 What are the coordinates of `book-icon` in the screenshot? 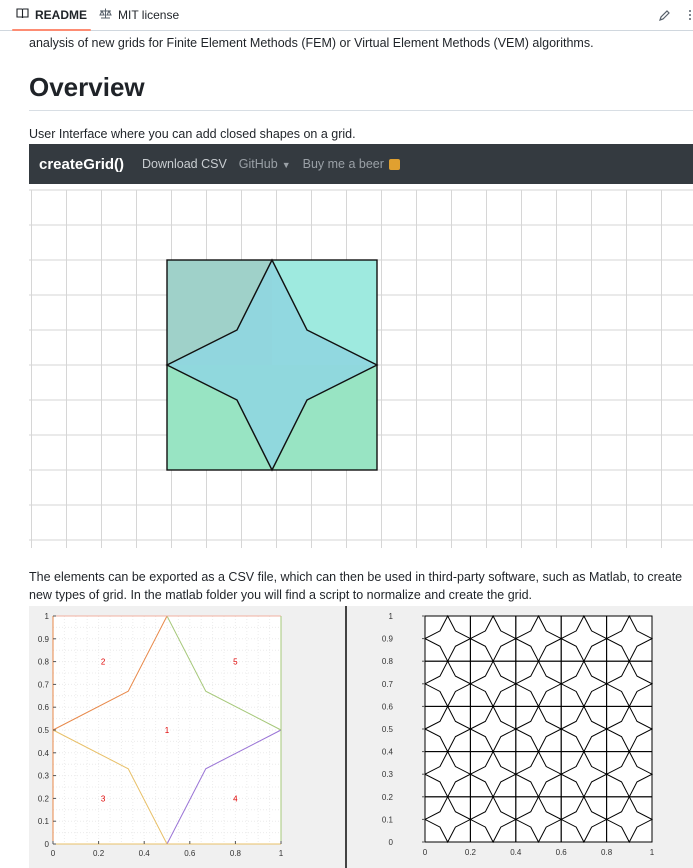 It's located at (22, 15).